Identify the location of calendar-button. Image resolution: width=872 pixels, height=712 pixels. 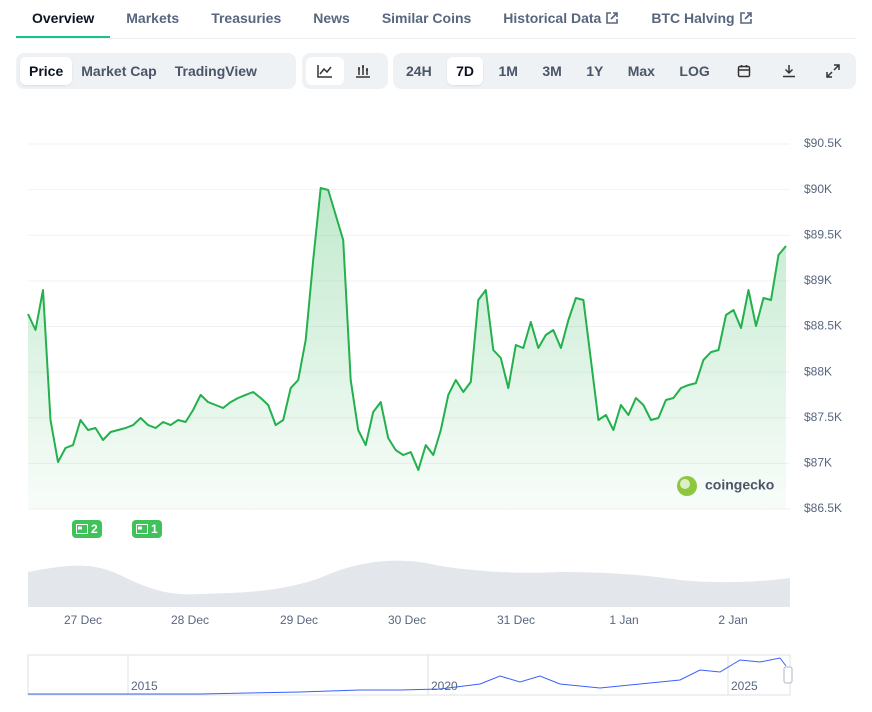
(744, 71).